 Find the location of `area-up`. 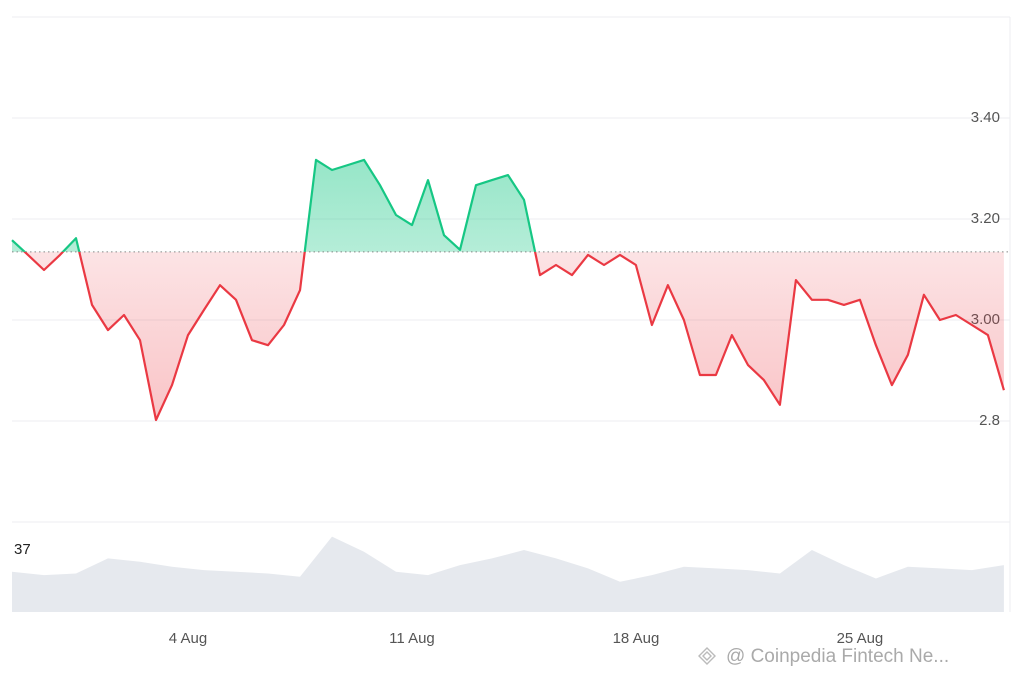

area-up is located at coordinates (274, 205).